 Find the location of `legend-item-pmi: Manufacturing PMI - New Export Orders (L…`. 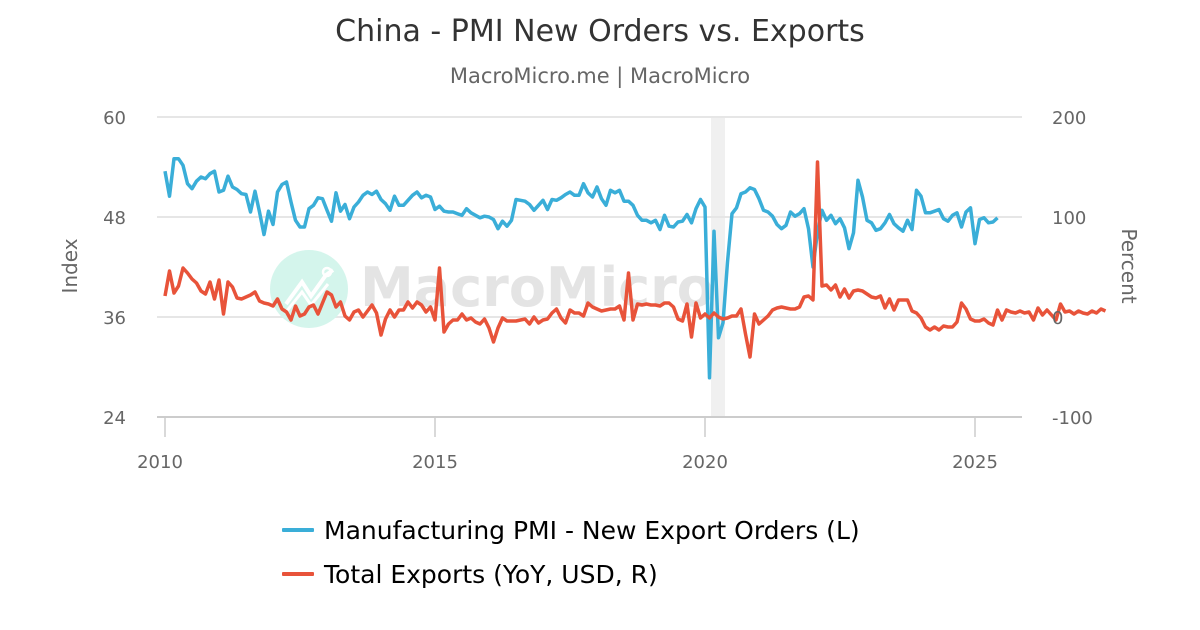

legend-item-pmi: Manufacturing PMI - New Export Orders (L… is located at coordinates (571, 530).